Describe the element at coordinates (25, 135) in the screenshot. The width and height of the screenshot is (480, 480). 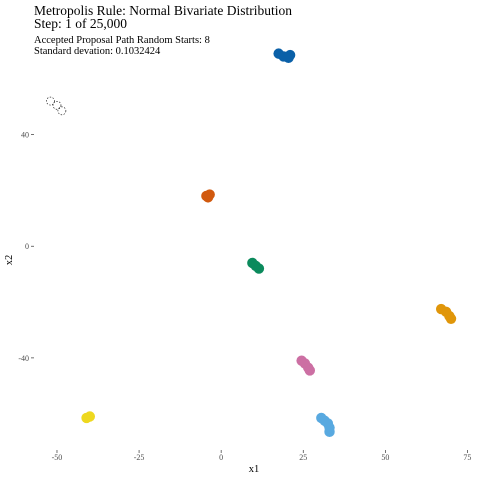
I see `y-tick-label: 40` at that location.